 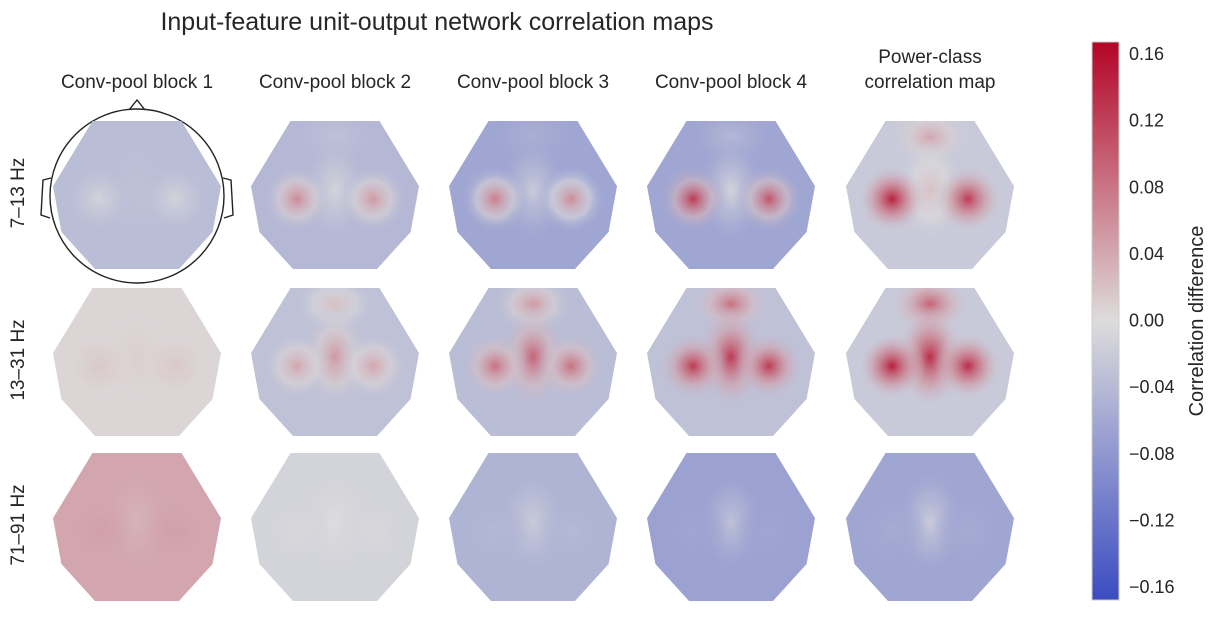 What do you see at coordinates (930, 82) in the screenshot?
I see `column-header-5-line-2: correlation map` at bounding box center [930, 82].